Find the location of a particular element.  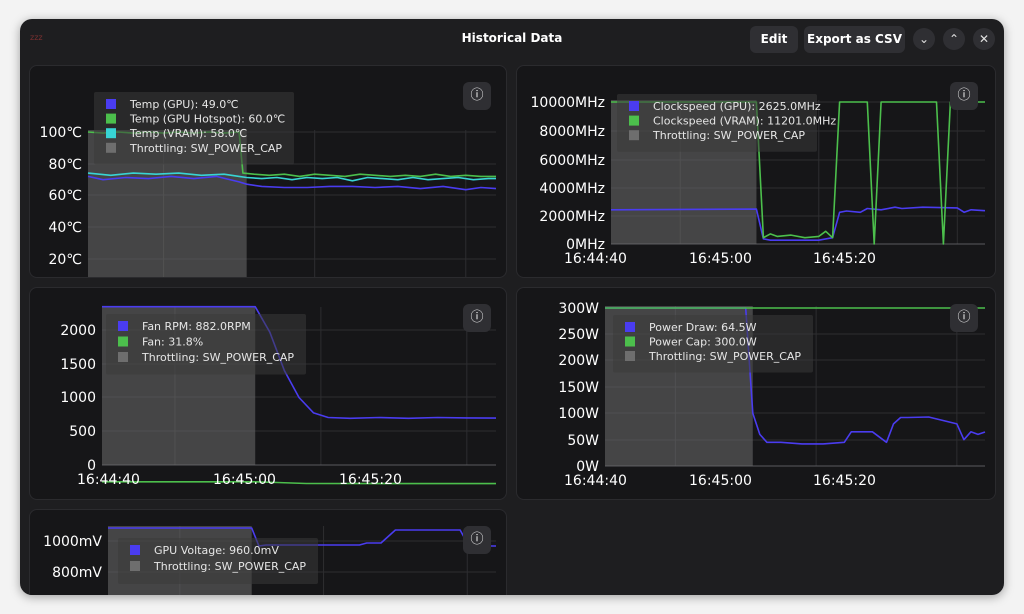

legend-entry: Clockspeed (GPU): 2625.0MHz is located at coordinates (737, 106).